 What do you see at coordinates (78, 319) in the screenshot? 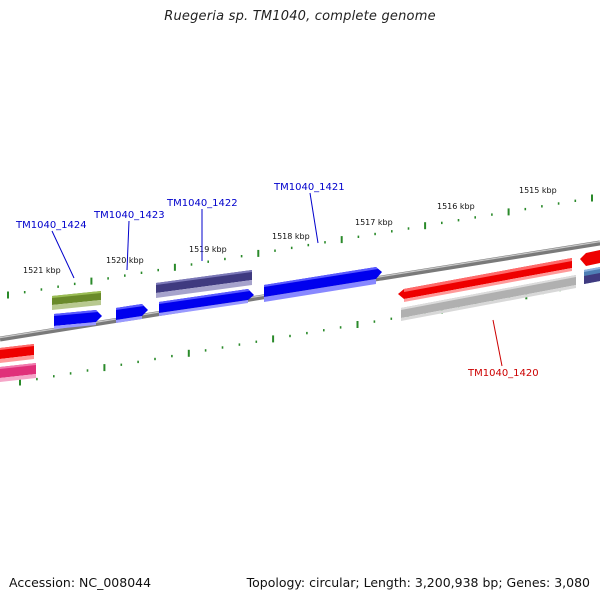
I see `gene-tm1040-1424-blue` at bounding box center [78, 319].